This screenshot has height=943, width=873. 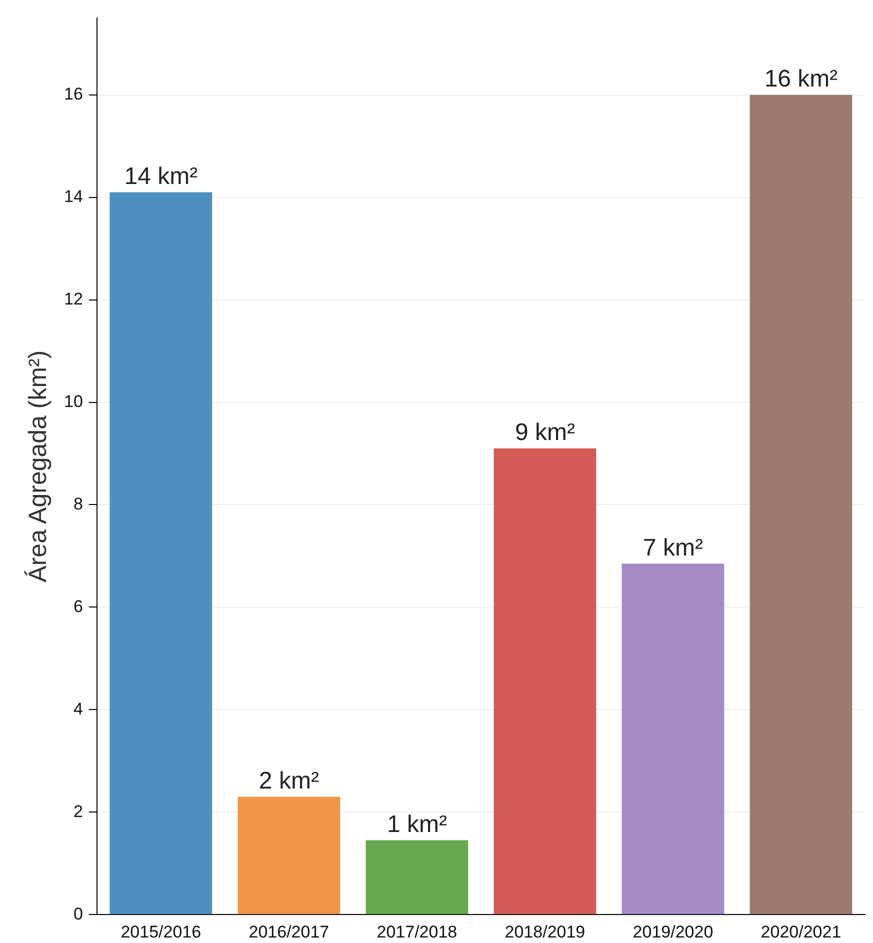 What do you see at coordinates (417, 932) in the screenshot?
I see `x-tick-label: 2017/2018` at bounding box center [417, 932].